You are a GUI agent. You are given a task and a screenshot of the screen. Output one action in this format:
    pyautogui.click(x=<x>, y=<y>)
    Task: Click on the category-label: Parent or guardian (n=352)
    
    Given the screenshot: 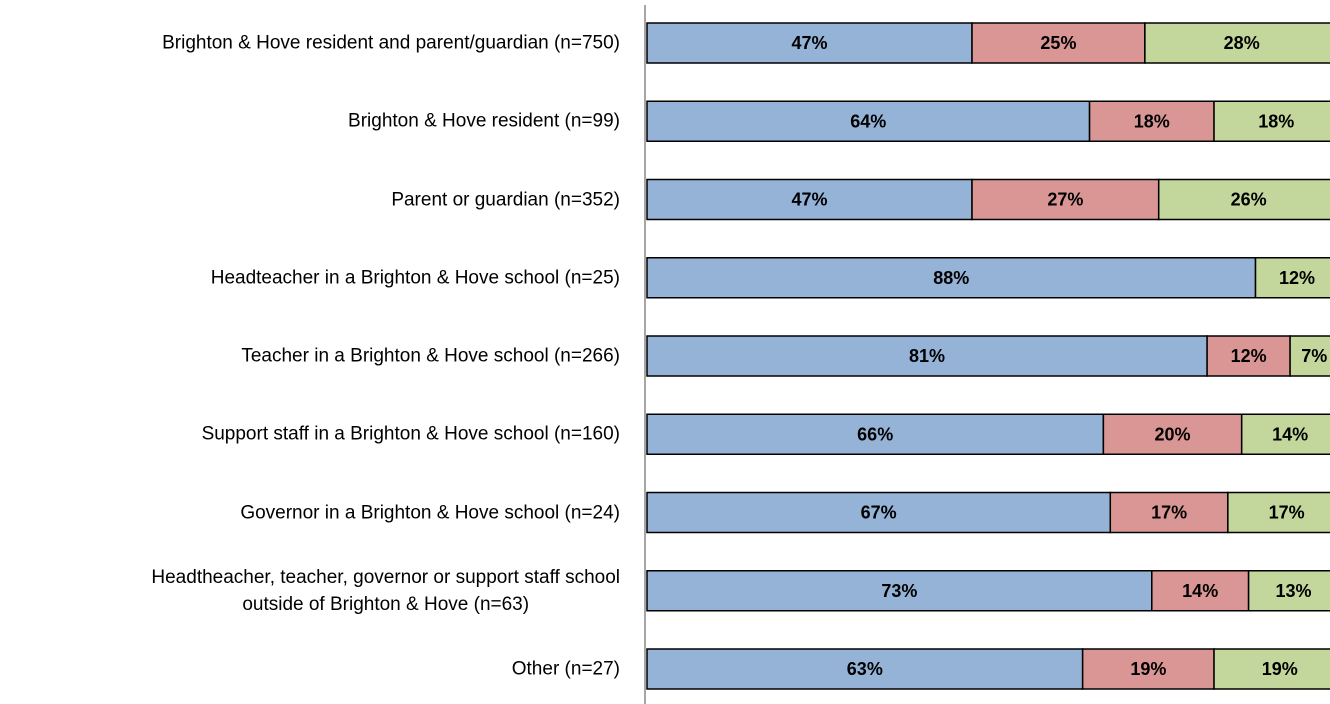 What is the action you would take?
    pyautogui.click(x=505, y=199)
    